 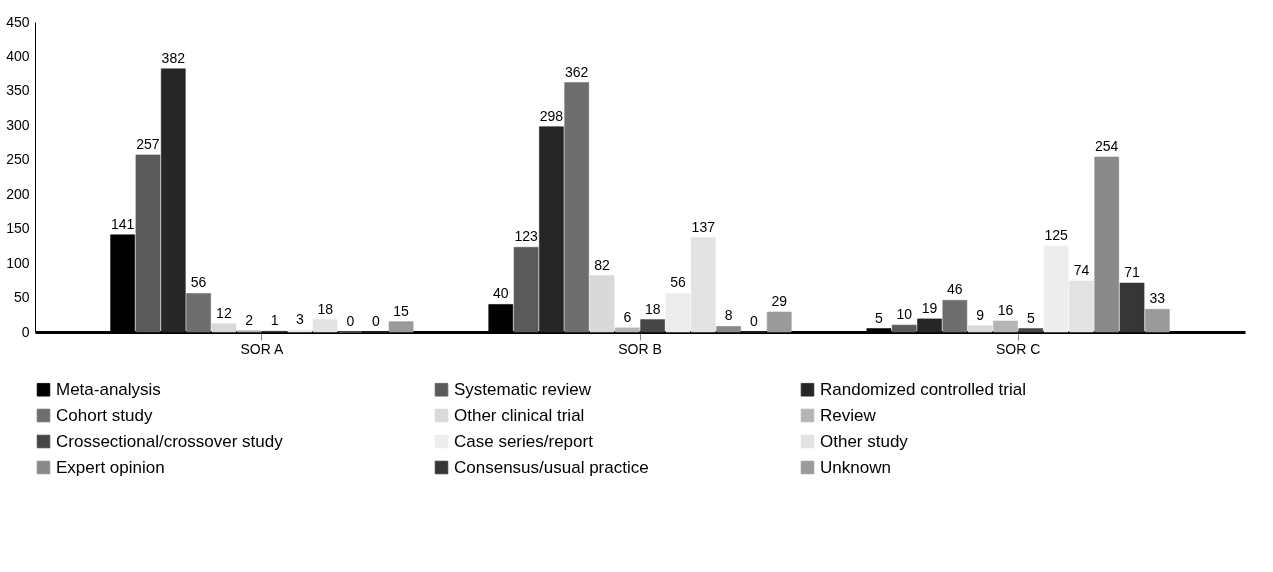 What do you see at coordinates (929, 307) in the screenshot?
I see `data-label: 19` at bounding box center [929, 307].